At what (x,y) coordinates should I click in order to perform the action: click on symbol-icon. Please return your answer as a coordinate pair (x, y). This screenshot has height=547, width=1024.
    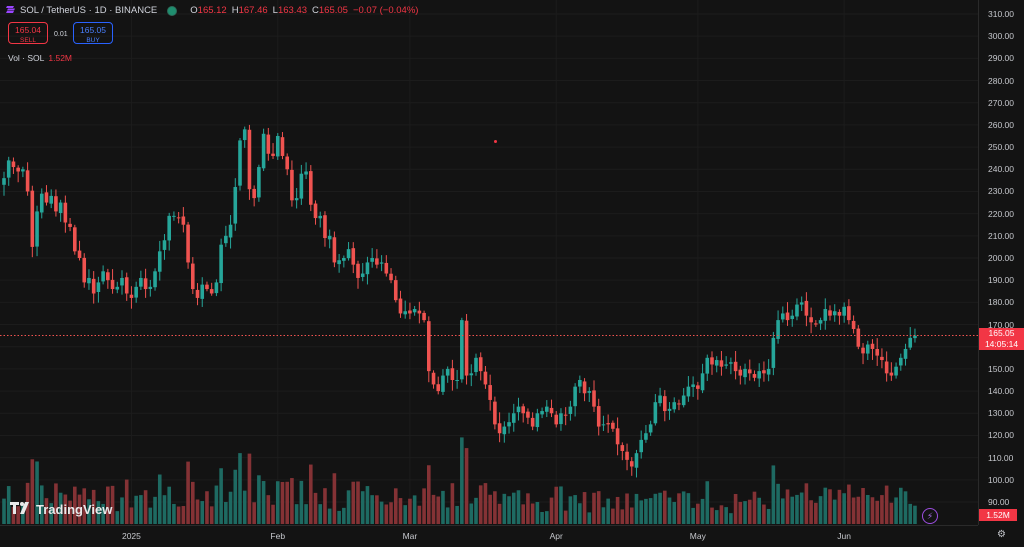
    Looking at the image, I should click on (11, 10).